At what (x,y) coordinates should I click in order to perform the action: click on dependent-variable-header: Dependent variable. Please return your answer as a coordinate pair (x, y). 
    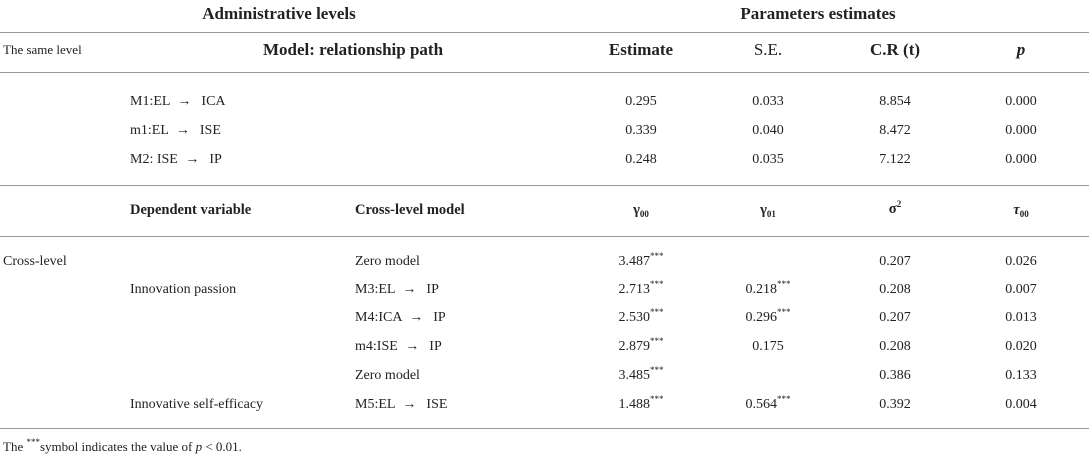
    Looking at the image, I should click on (191, 210).